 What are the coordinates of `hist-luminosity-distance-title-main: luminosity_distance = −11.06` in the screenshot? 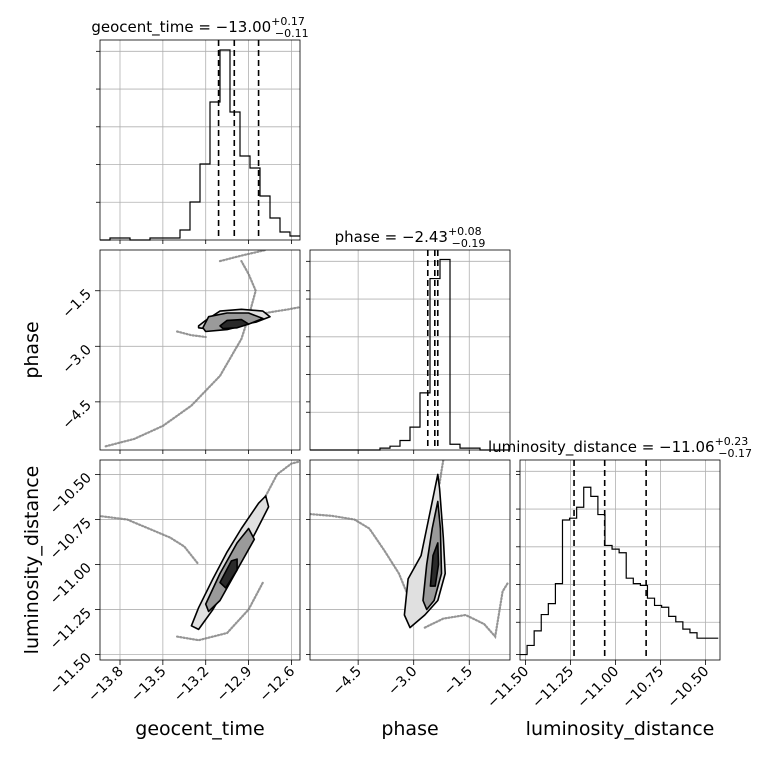 It's located at (601, 447).